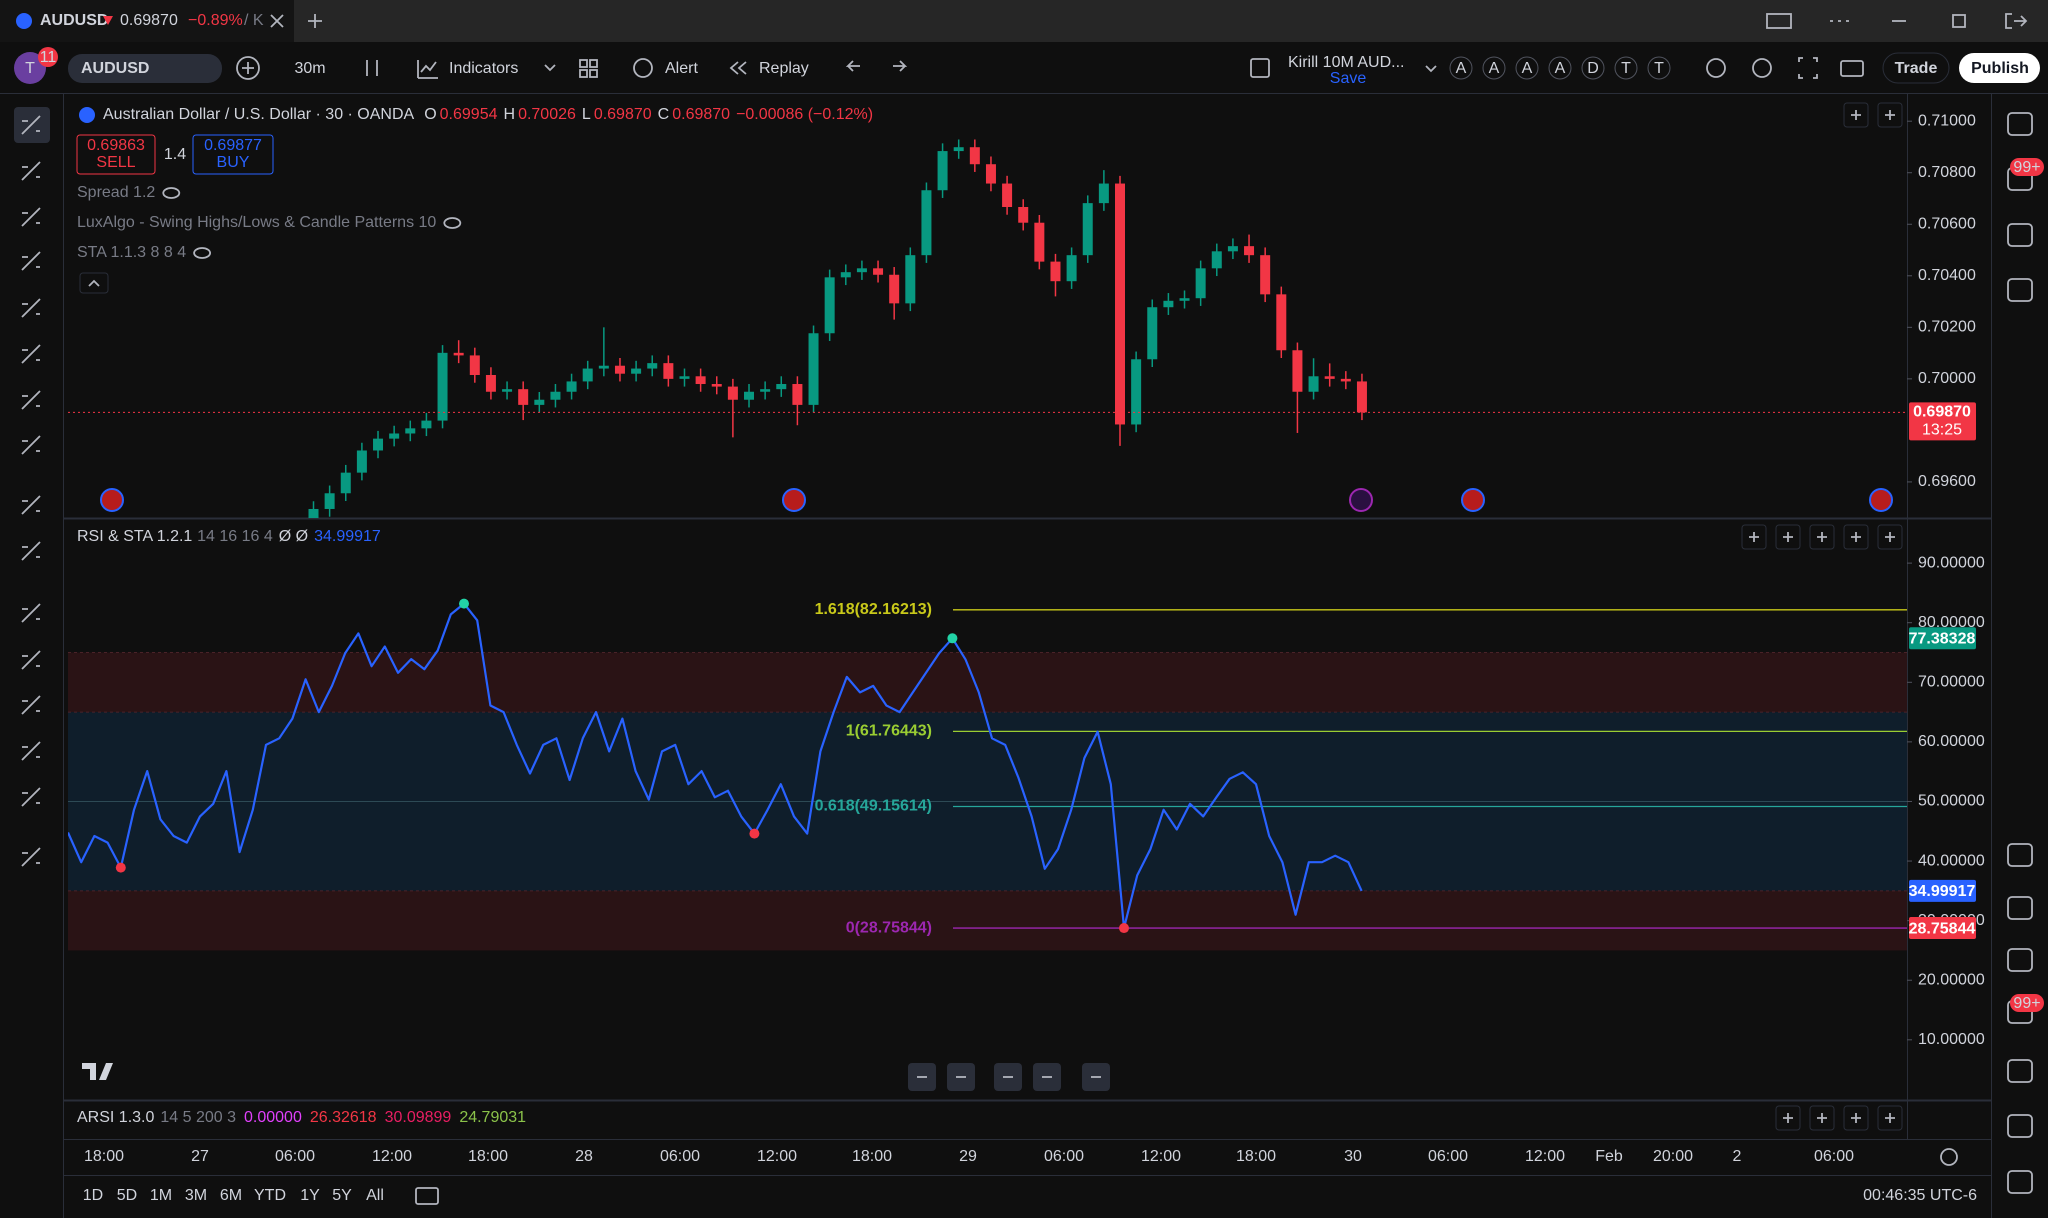  I want to click on snapshot, so click(1852, 68).